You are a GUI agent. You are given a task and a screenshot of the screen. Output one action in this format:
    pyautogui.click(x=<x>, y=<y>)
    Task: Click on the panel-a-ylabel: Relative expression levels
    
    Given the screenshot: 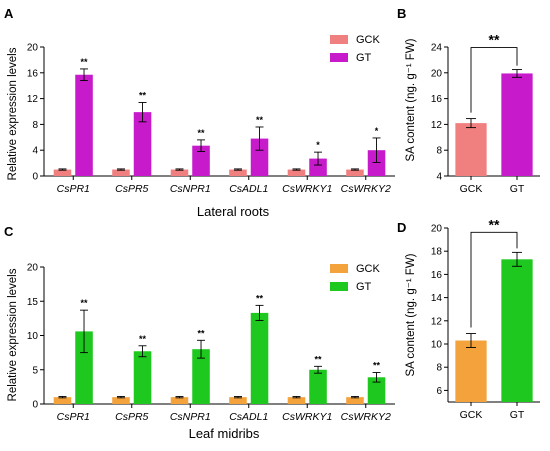 What is the action you would take?
    pyautogui.click(x=13, y=113)
    